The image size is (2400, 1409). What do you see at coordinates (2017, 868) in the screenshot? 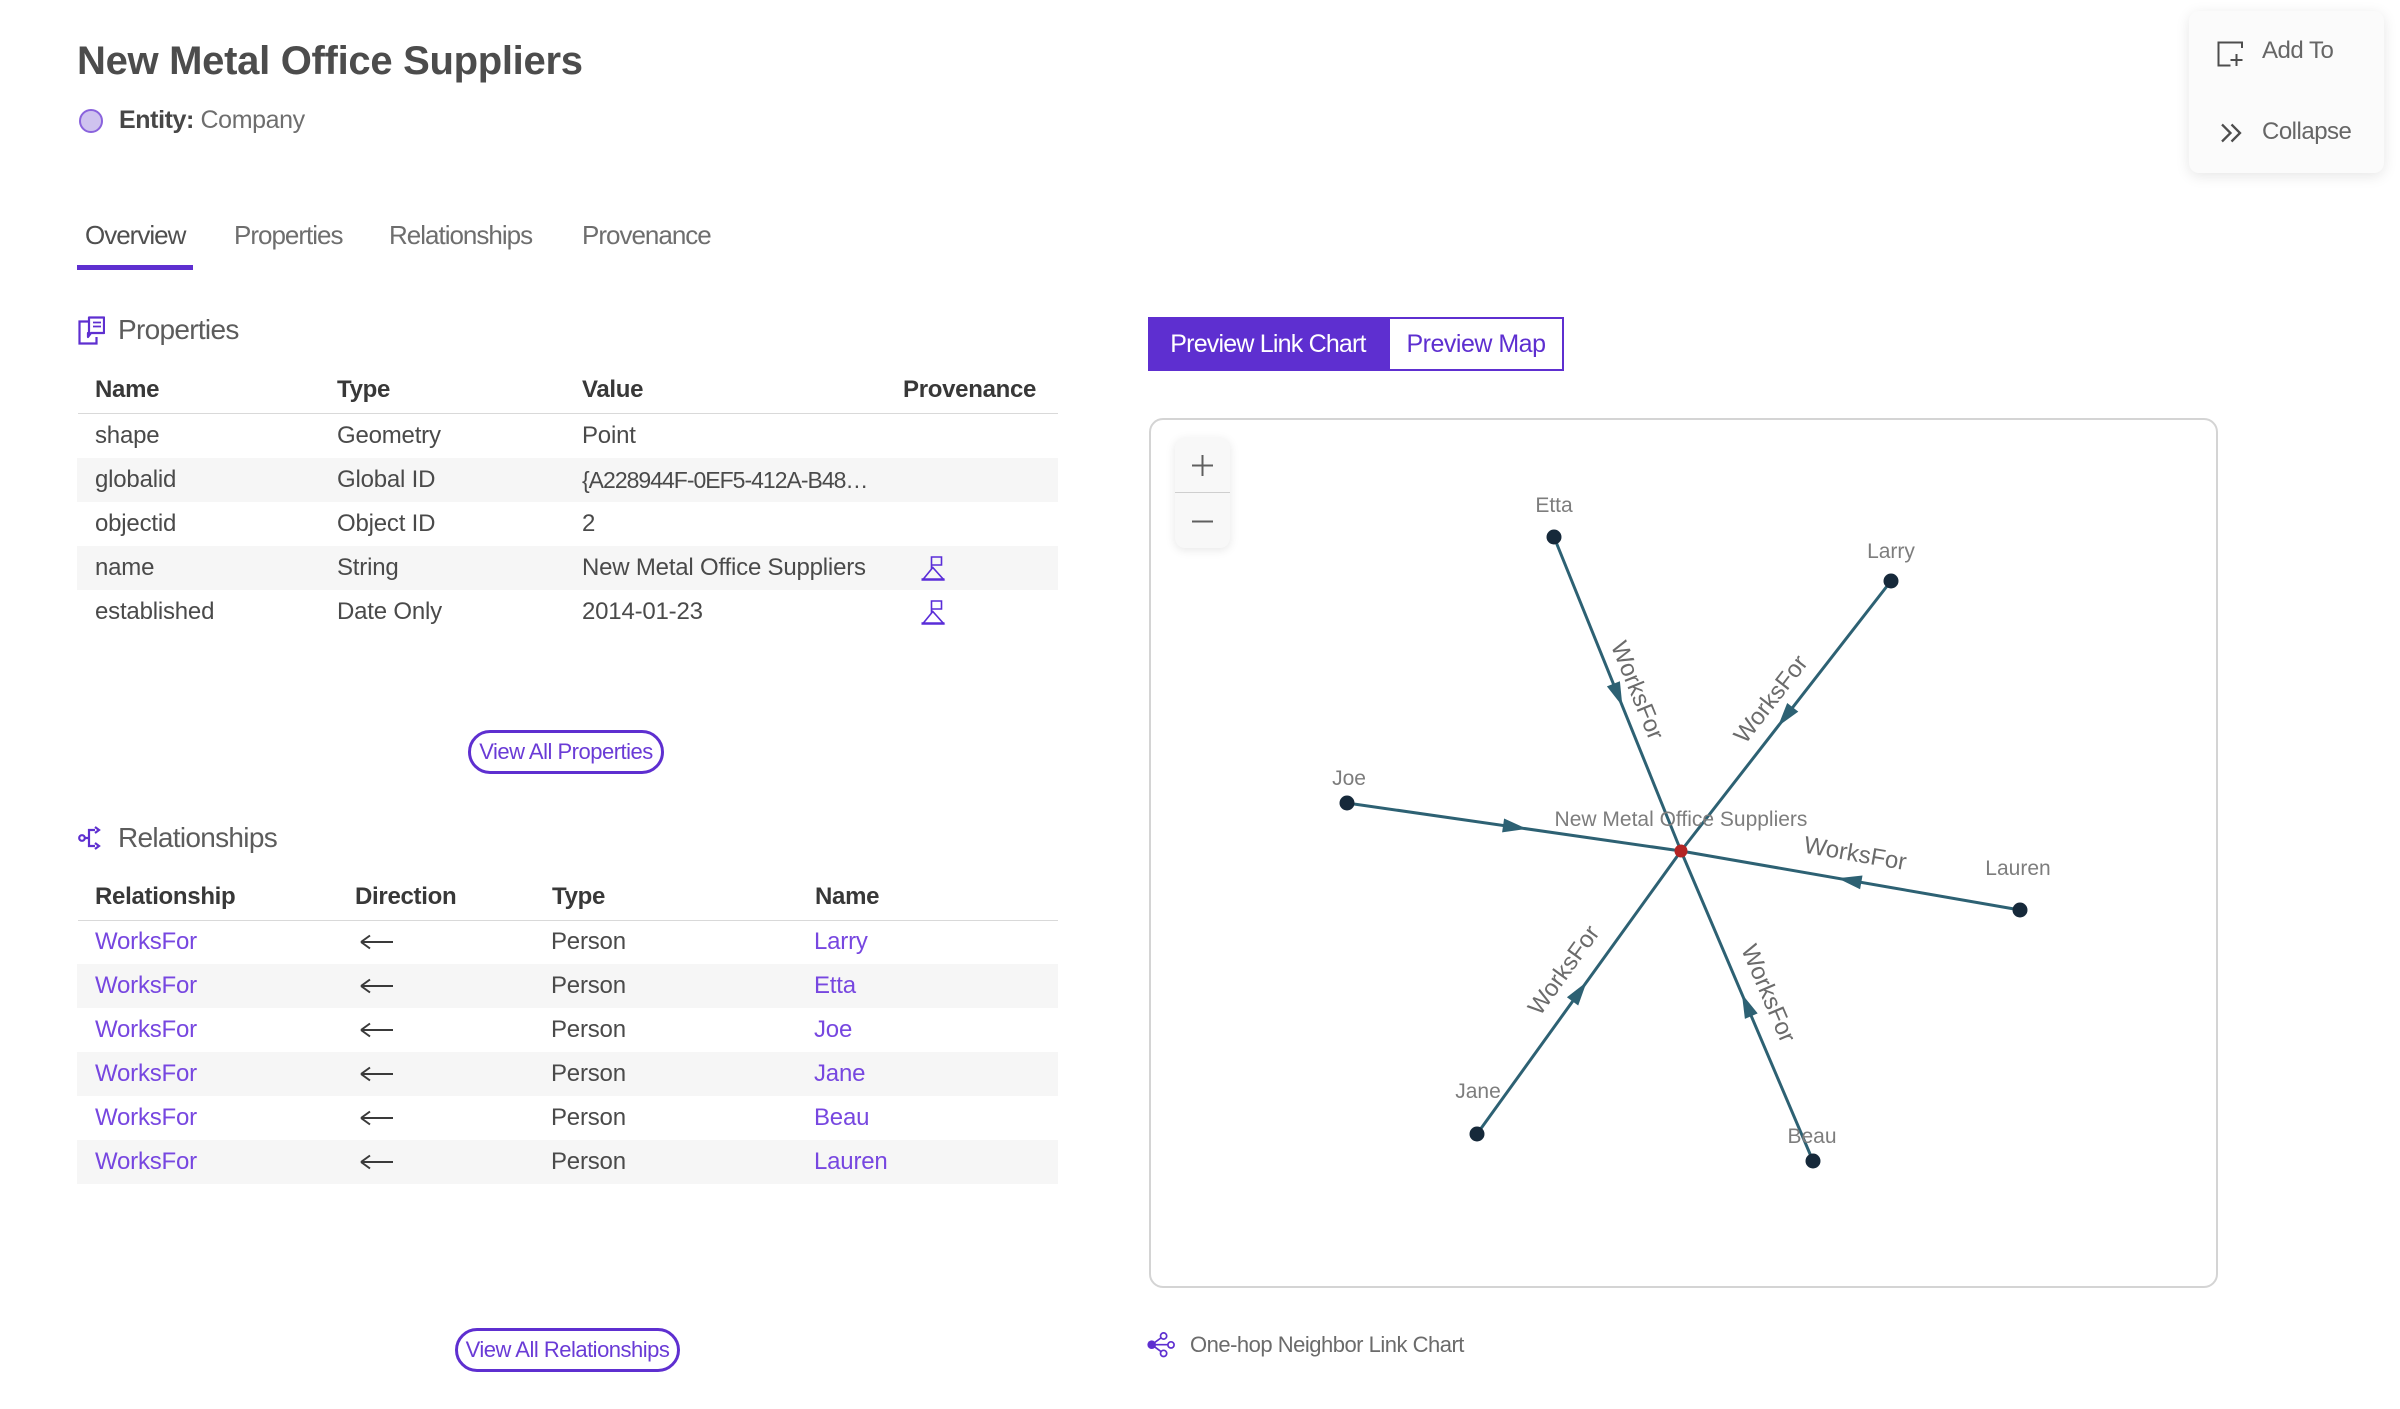
I see `svg-text: Lauren` at bounding box center [2017, 868].